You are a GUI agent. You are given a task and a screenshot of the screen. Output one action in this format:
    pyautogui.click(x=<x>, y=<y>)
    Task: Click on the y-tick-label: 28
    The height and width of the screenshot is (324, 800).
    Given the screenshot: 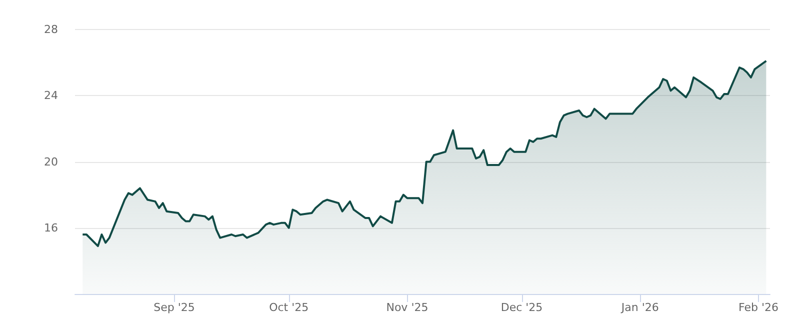 What is the action you would take?
    pyautogui.click(x=51, y=29)
    